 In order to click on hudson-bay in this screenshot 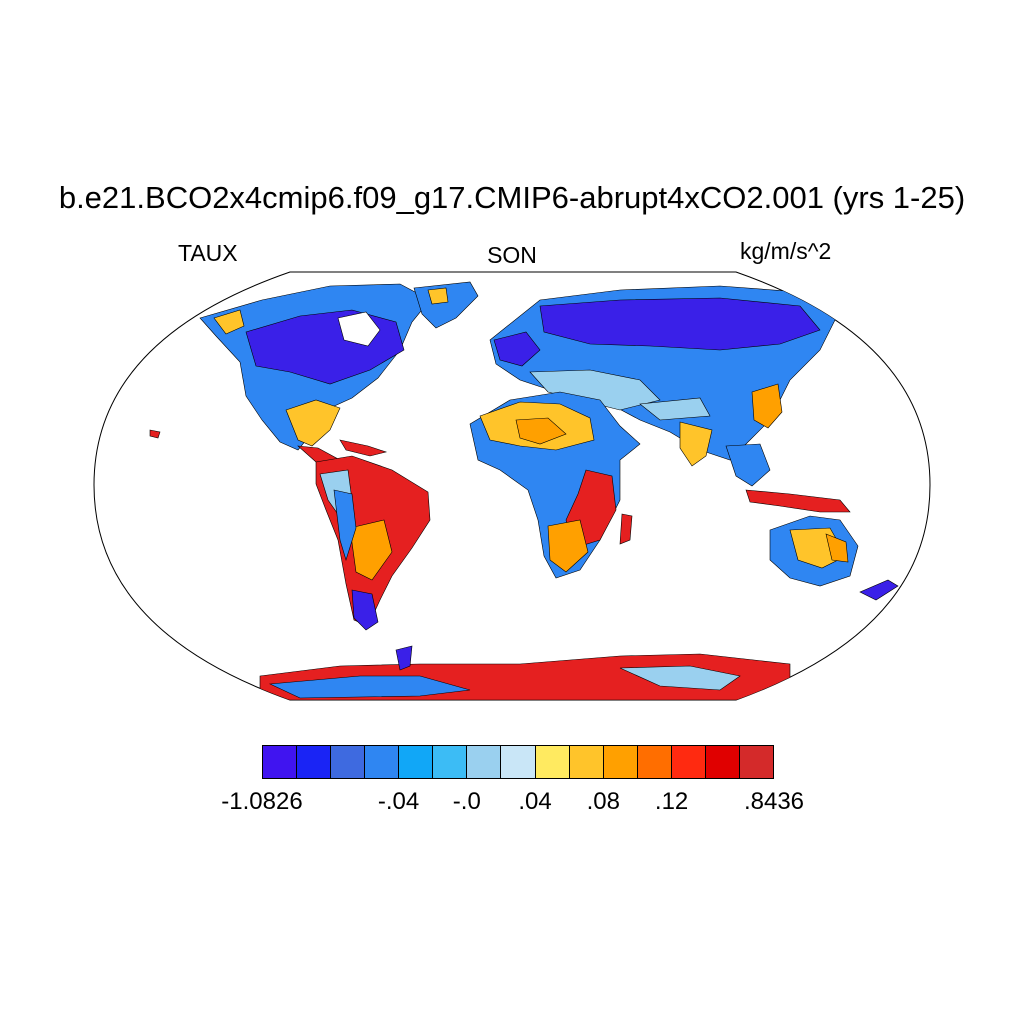, I will do `click(359, 329)`.